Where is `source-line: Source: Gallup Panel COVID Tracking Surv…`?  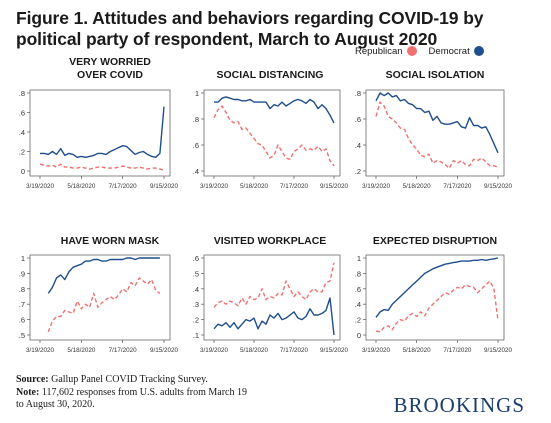
source-line: Source: Gallup Panel COVID Tracking Surv… is located at coordinates (131, 380).